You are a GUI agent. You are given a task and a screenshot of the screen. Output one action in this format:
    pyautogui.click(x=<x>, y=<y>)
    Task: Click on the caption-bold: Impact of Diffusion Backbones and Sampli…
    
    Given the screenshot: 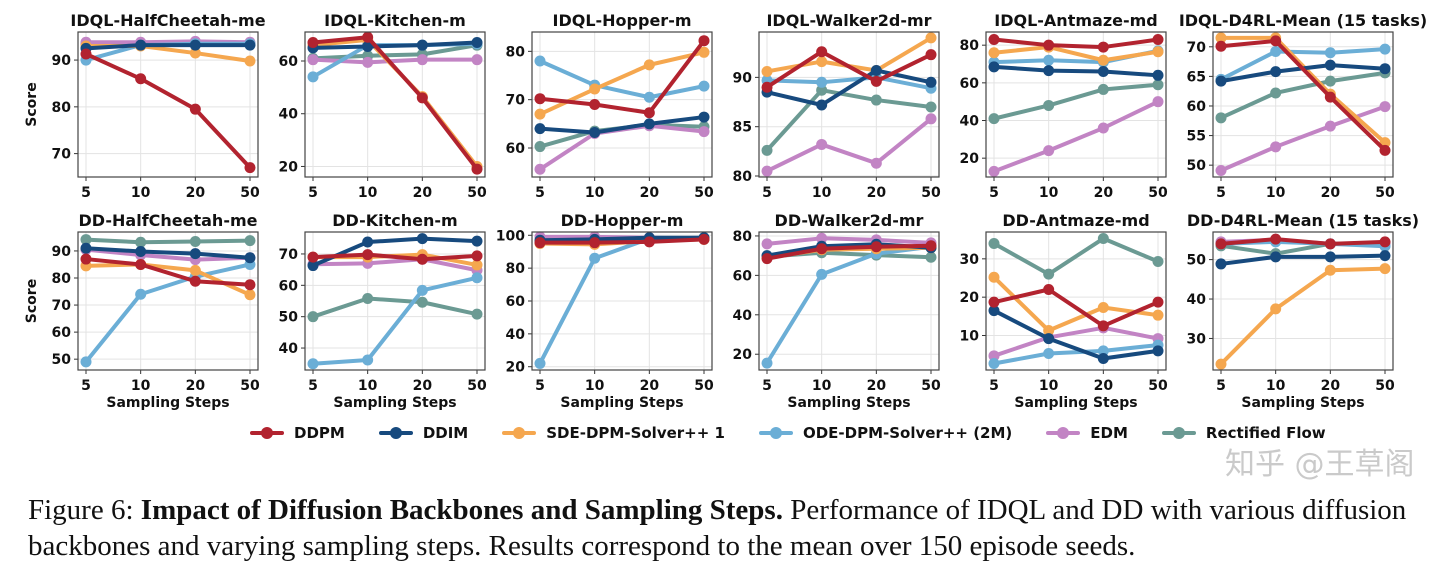 What is the action you would take?
    pyautogui.click(x=461, y=510)
    